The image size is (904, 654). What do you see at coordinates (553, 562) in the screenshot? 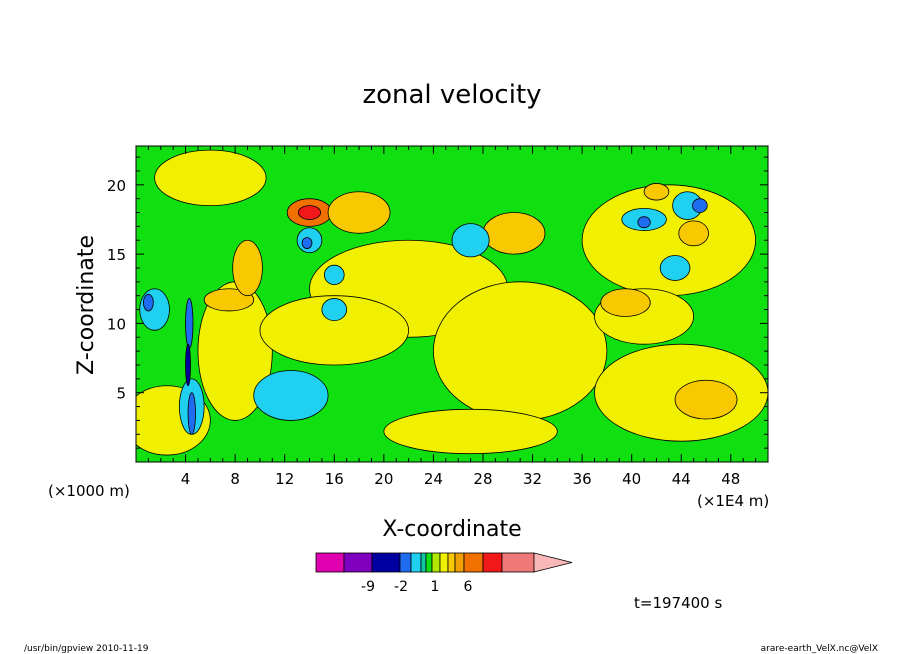
I see `colorbar-arrow` at bounding box center [553, 562].